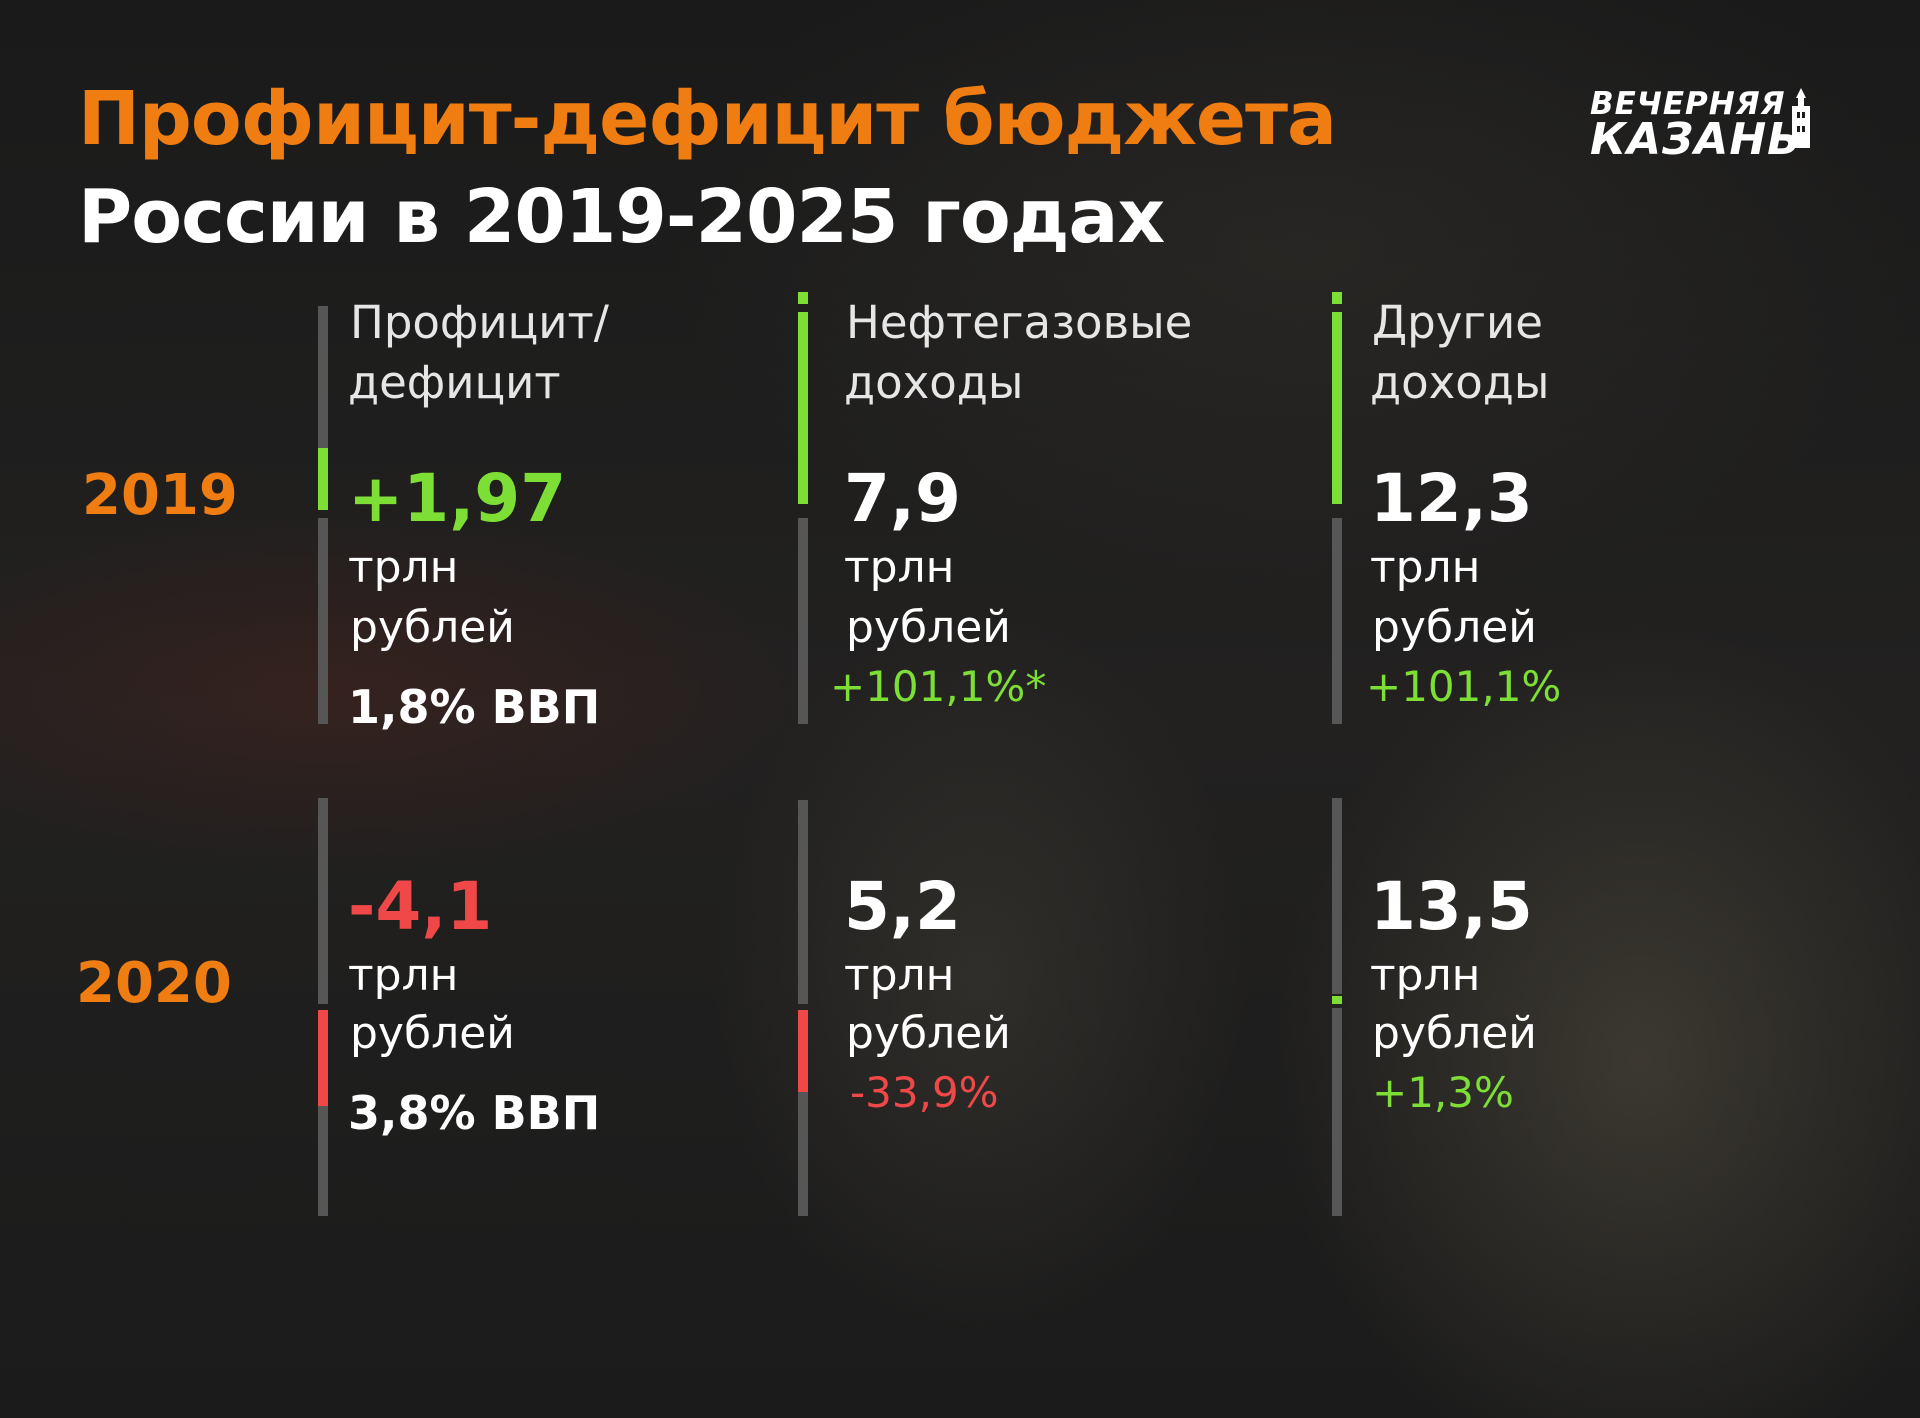  What do you see at coordinates (1451, 906) in the screenshot?
I see `other-2020-value: 13,5` at bounding box center [1451, 906].